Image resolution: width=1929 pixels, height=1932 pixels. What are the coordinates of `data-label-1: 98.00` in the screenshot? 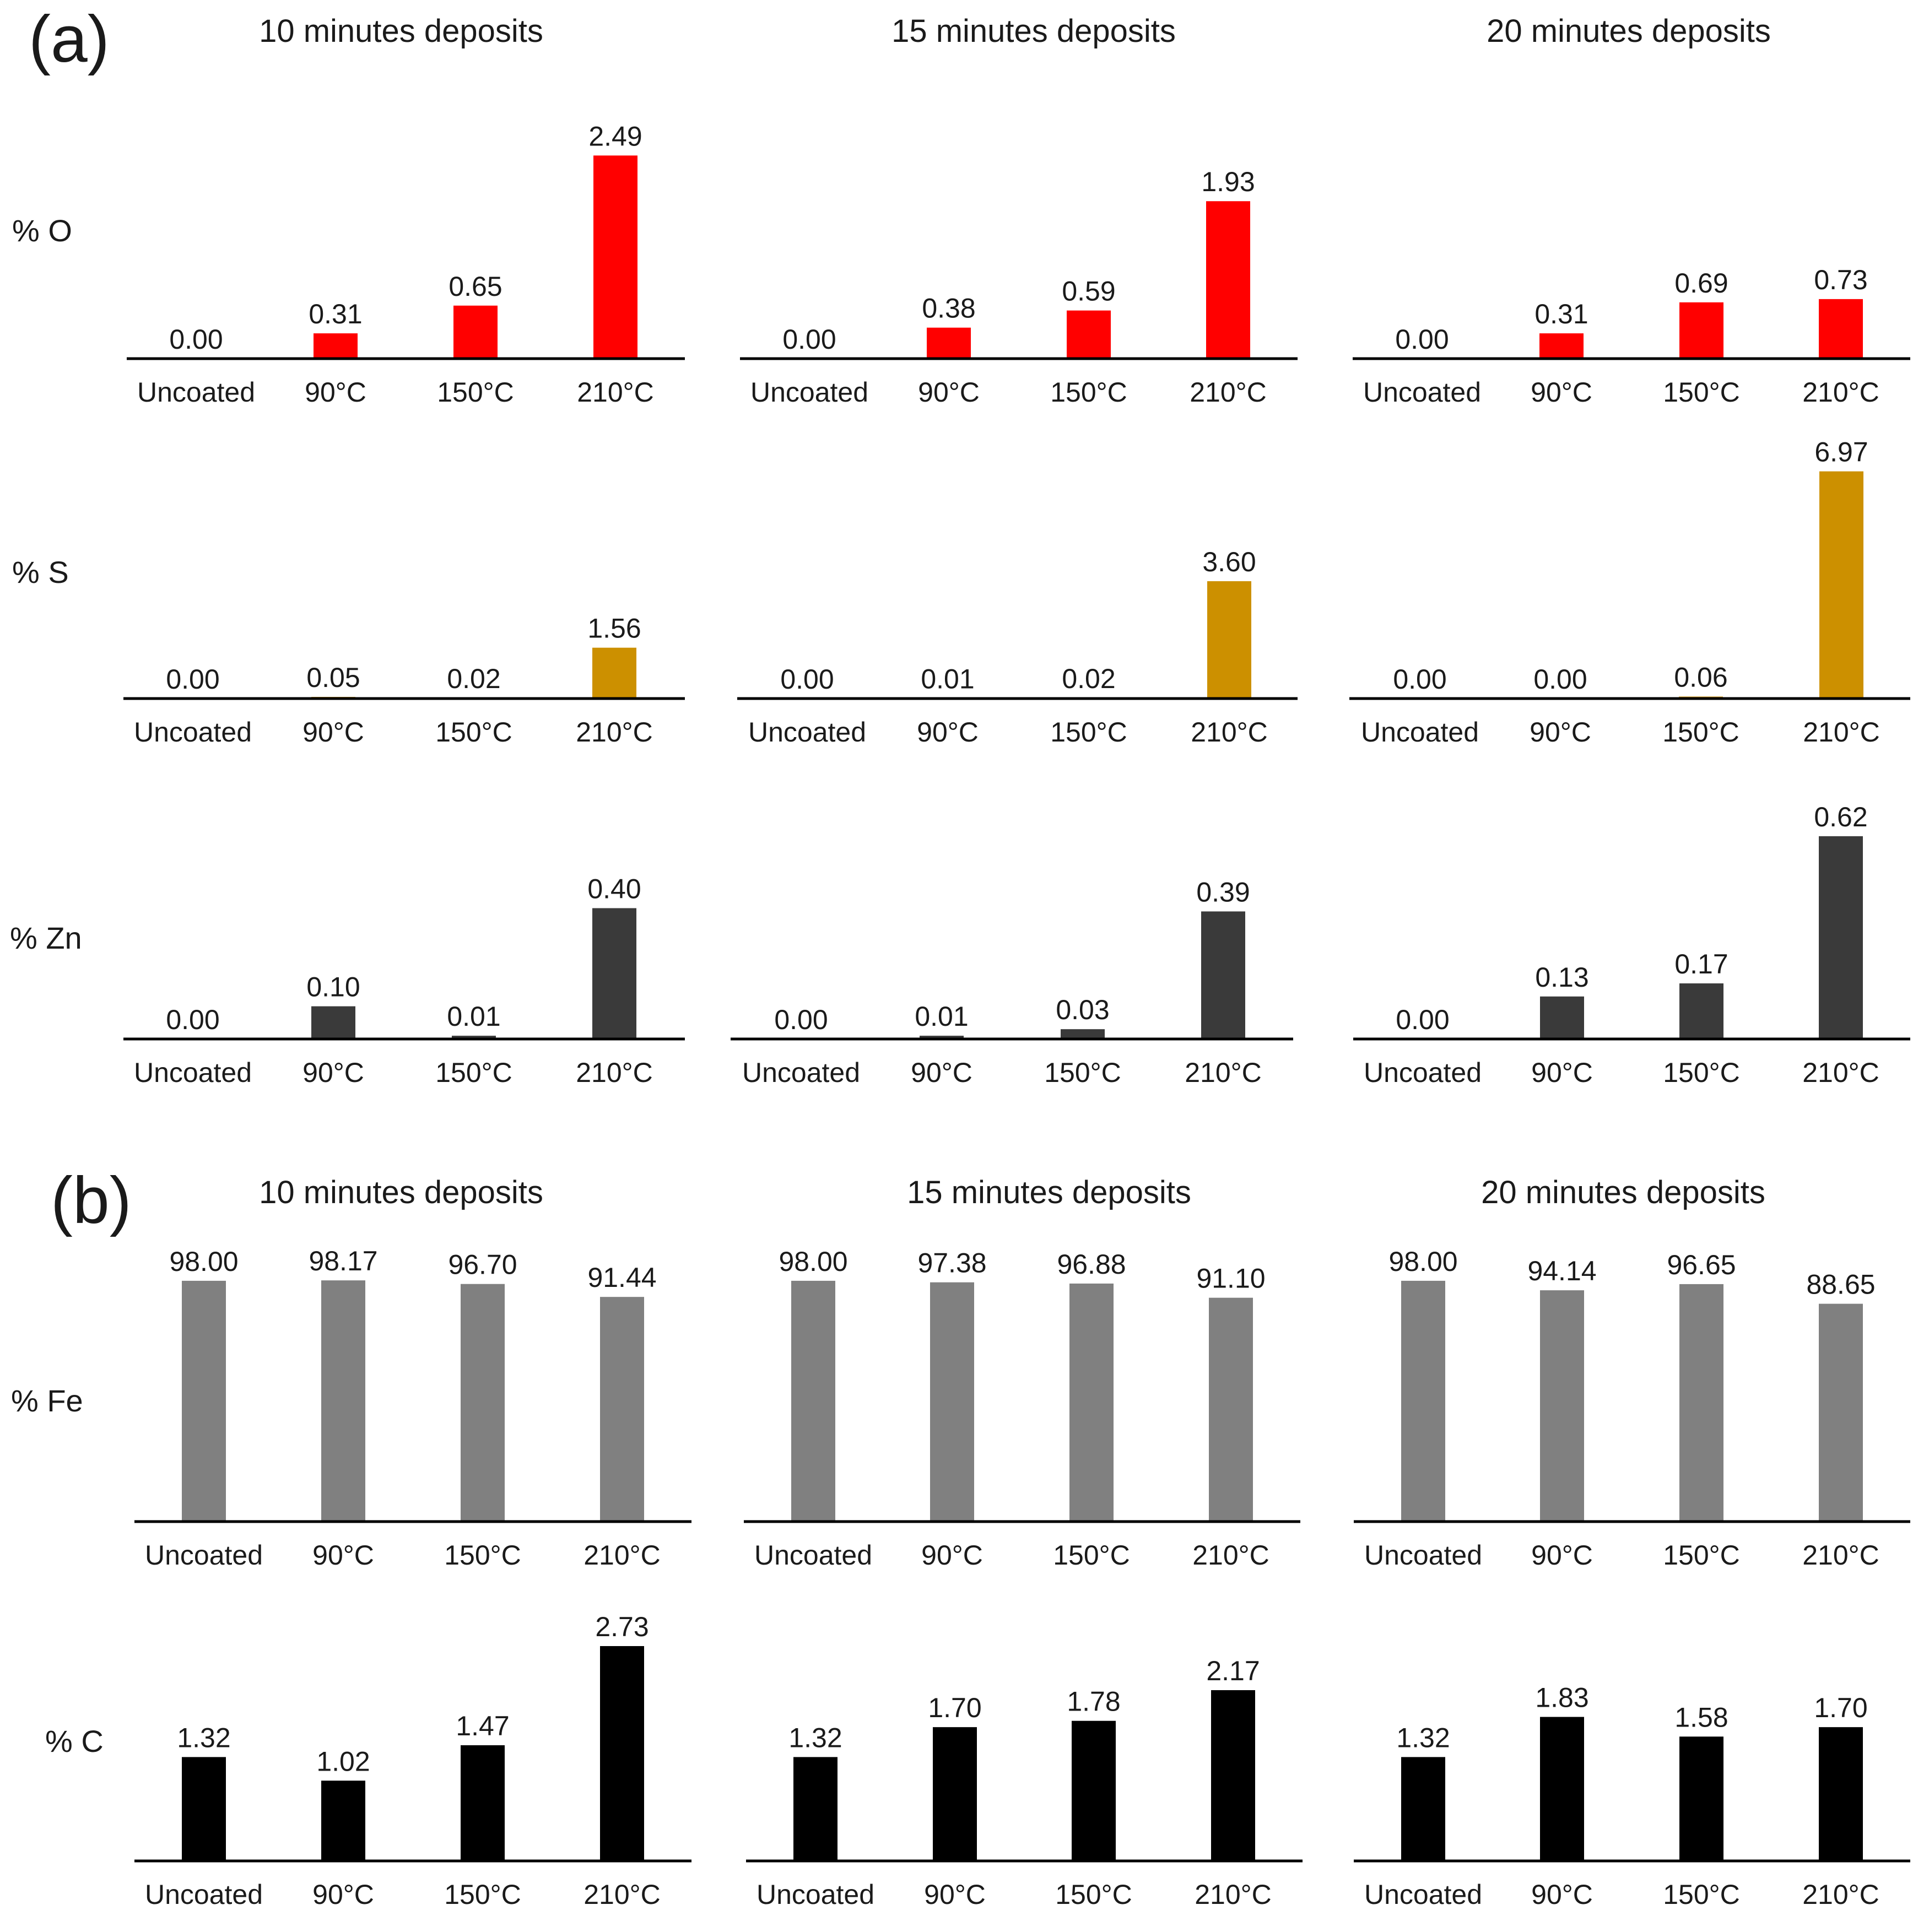 It's located at (1422, 1262).